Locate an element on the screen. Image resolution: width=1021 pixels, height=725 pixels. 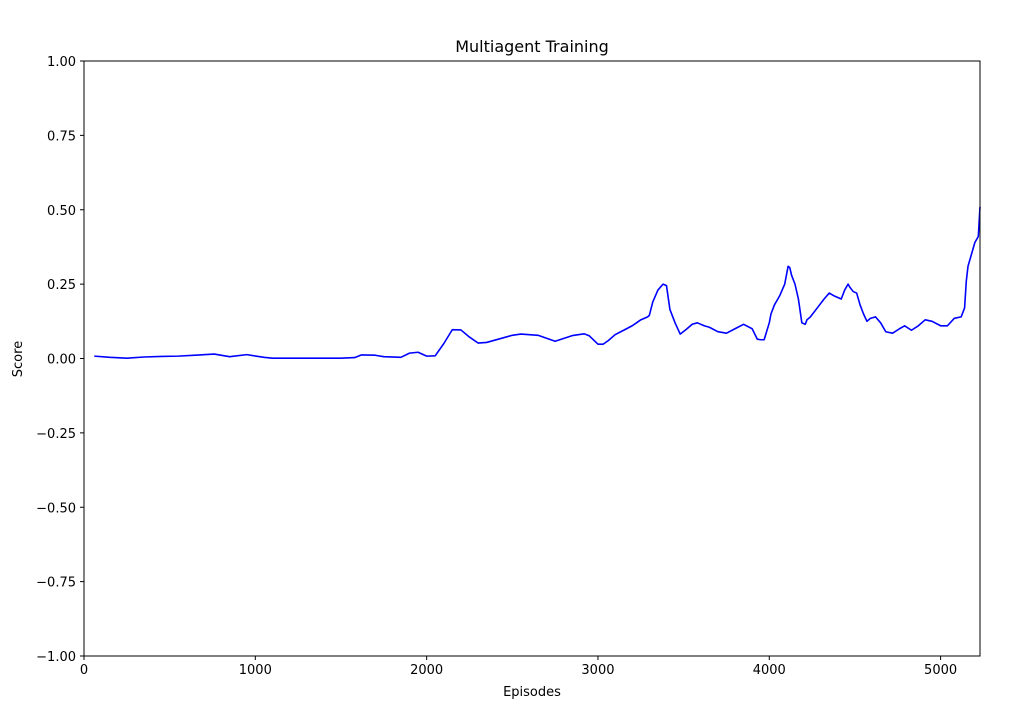
x-tick-label: 3000 is located at coordinates (597, 670).